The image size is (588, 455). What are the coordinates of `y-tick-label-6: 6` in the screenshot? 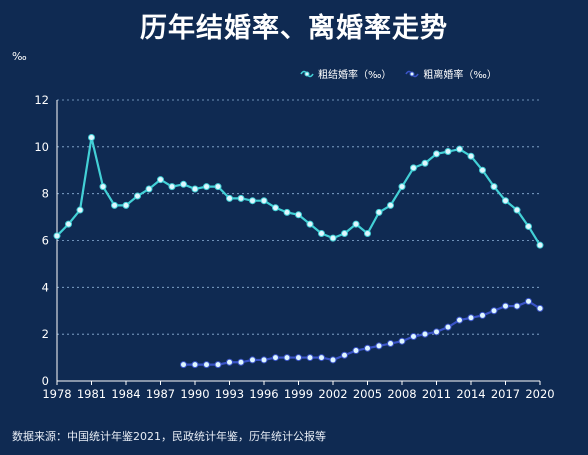 It's located at (45, 241).